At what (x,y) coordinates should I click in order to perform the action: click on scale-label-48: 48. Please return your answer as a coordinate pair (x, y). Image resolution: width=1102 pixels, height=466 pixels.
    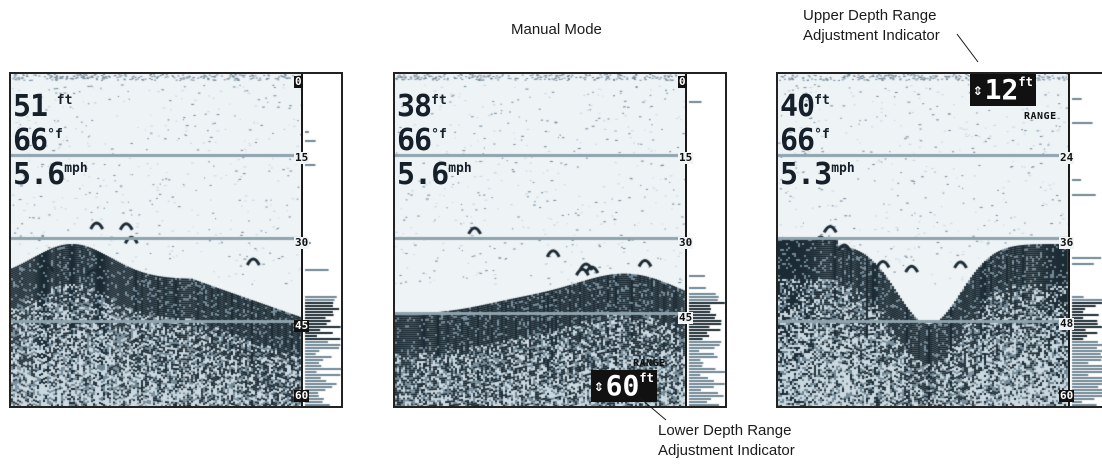
    Looking at the image, I should click on (1067, 323).